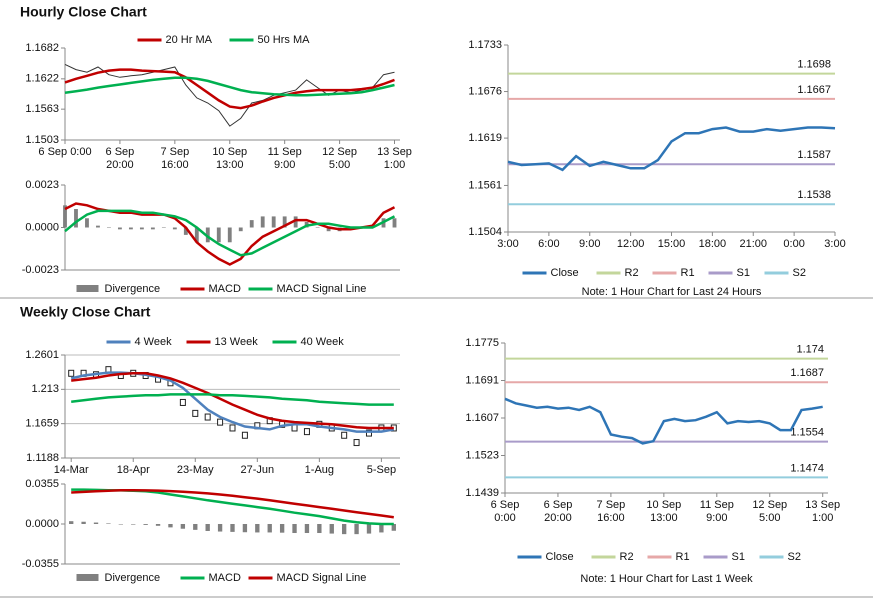 Image resolution: width=873 pixels, height=601 pixels. Describe the element at coordinates (485, 138) in the screenshot. I see `y-tick-label: 1.1619` at that location.